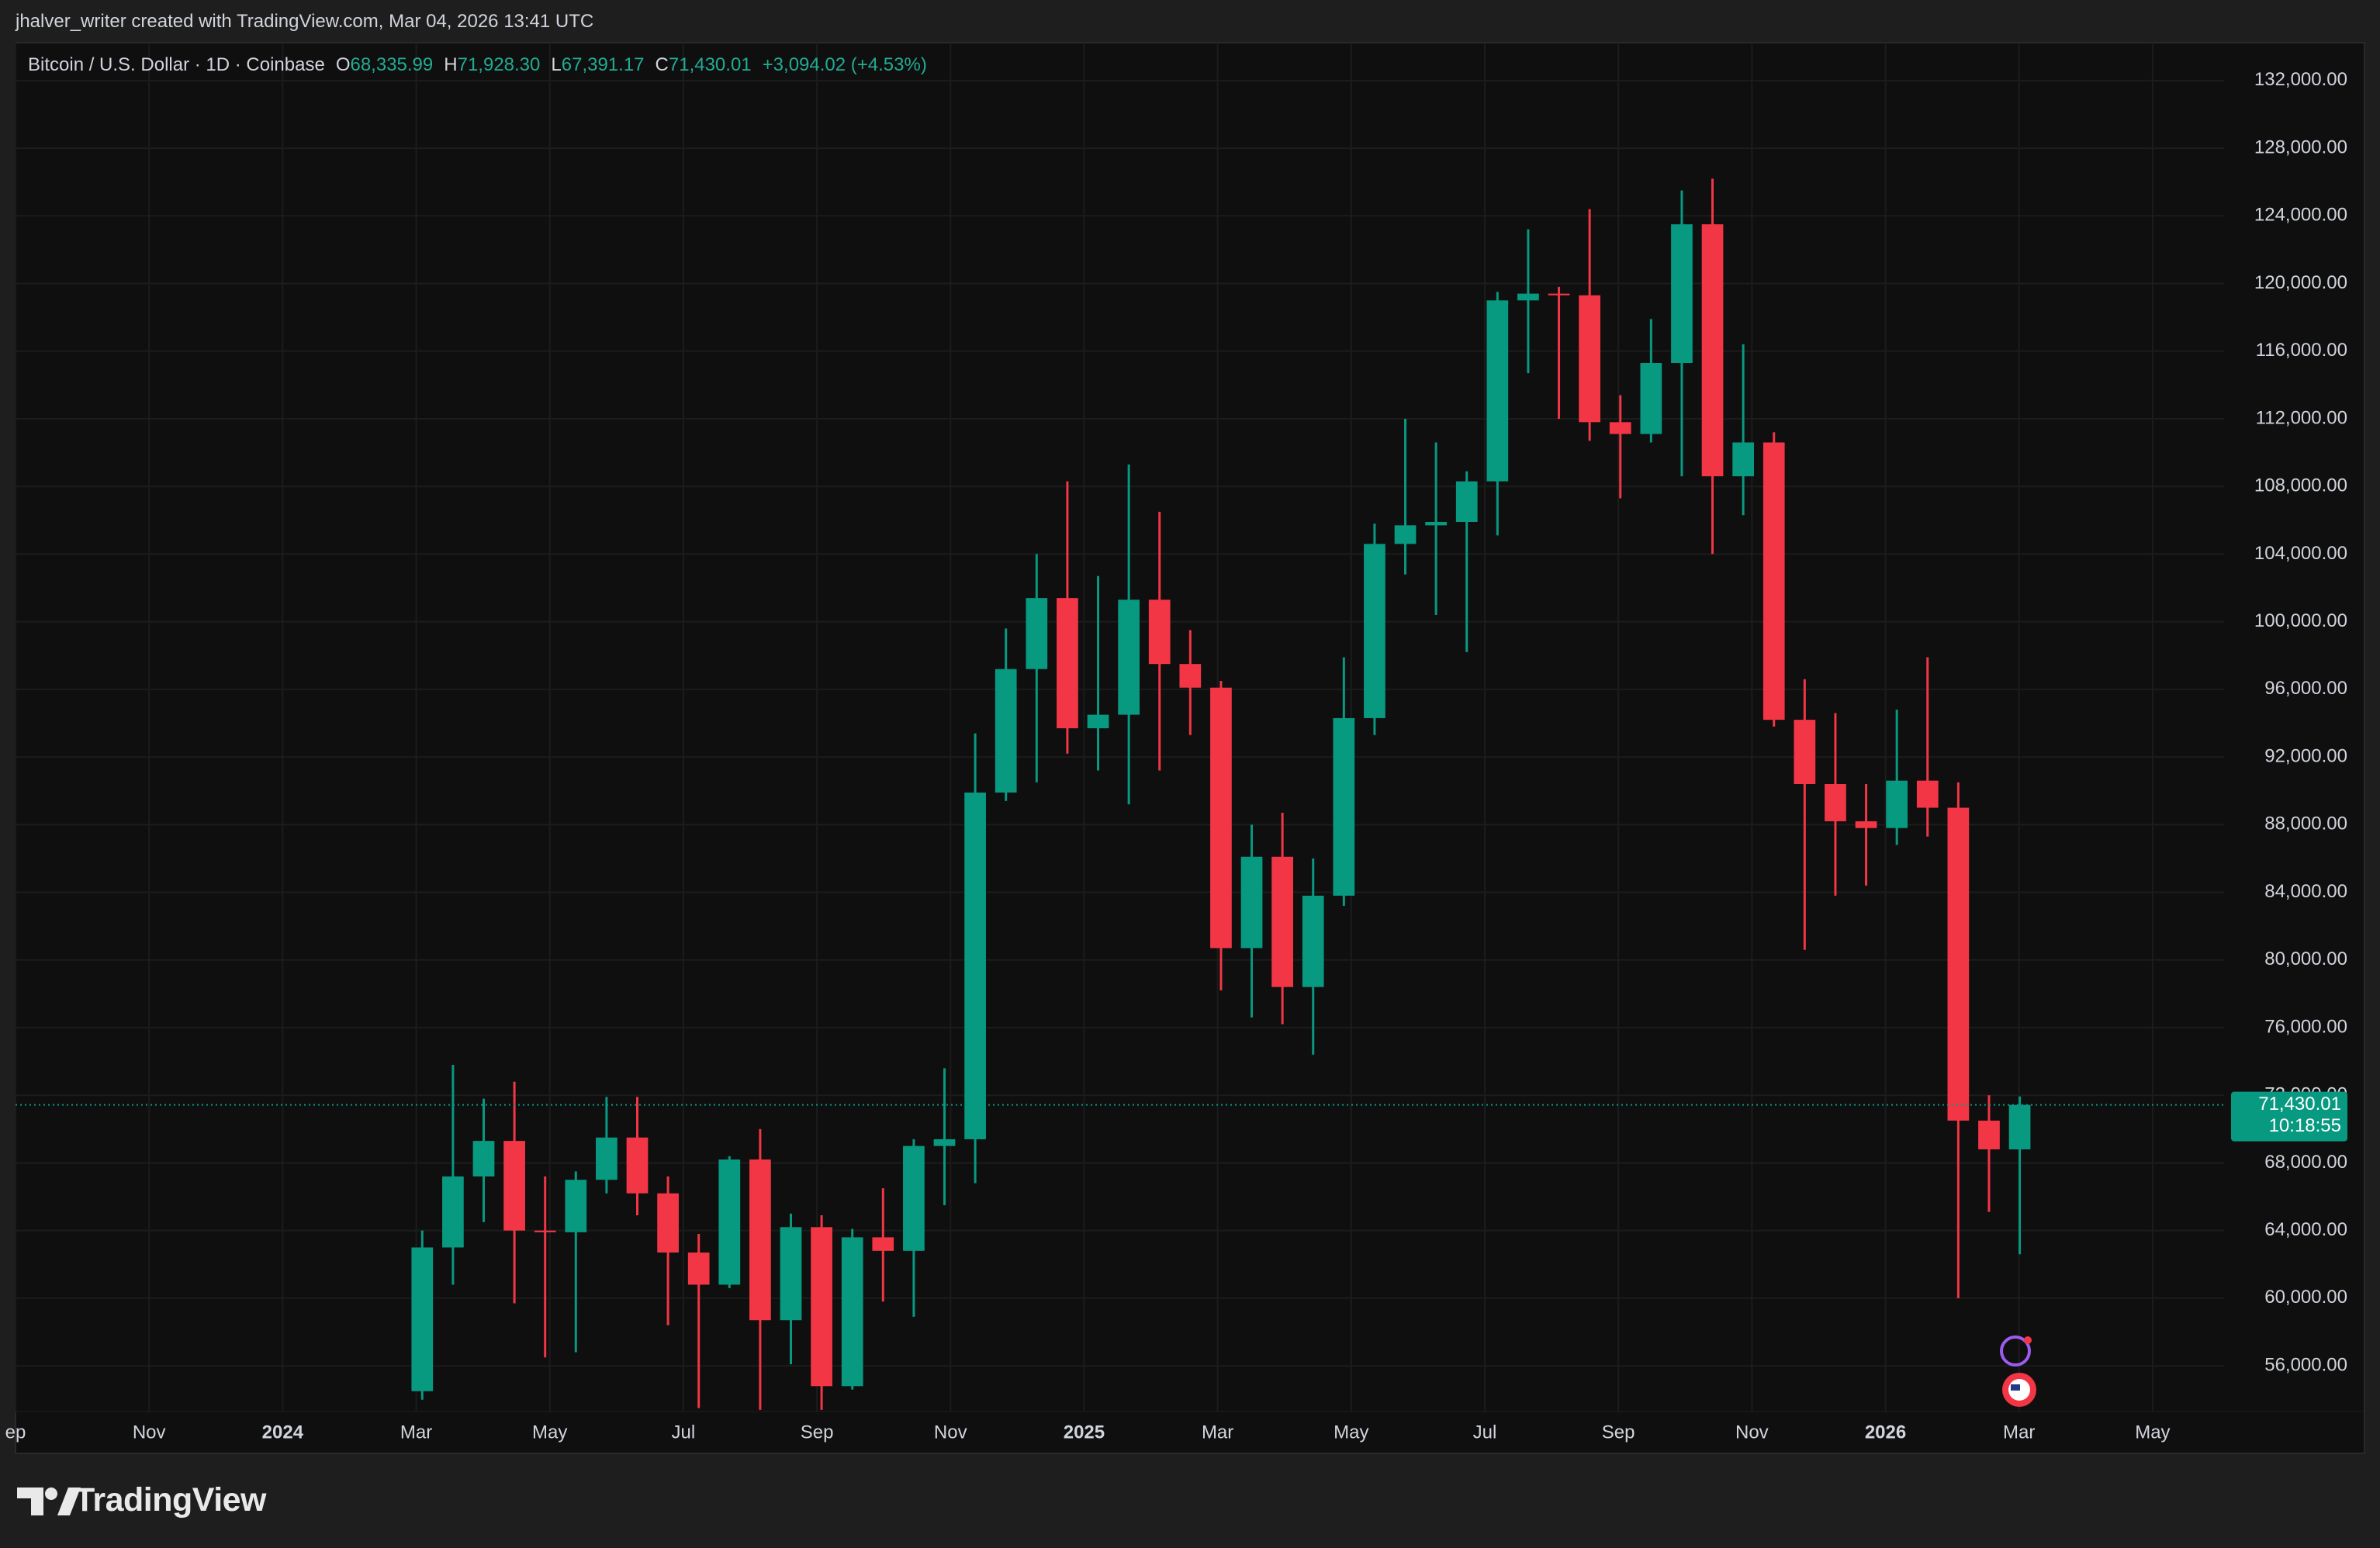  I want to click on y-tick-label: 80,000.00, so click(2305, 958).